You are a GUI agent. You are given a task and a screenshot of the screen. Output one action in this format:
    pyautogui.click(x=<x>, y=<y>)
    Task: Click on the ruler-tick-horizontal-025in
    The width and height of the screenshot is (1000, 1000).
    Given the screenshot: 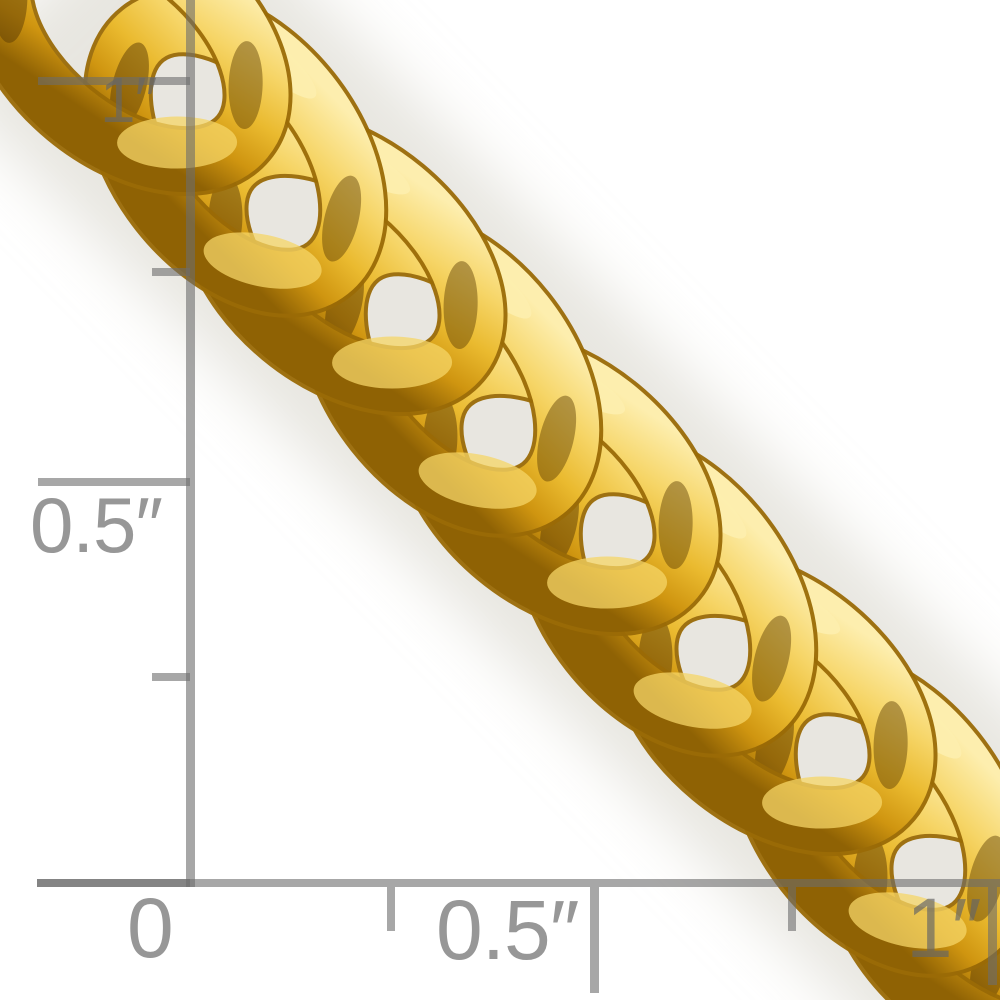 What is the action you would take?
    pyautogui.click(x=391, y=909)
    